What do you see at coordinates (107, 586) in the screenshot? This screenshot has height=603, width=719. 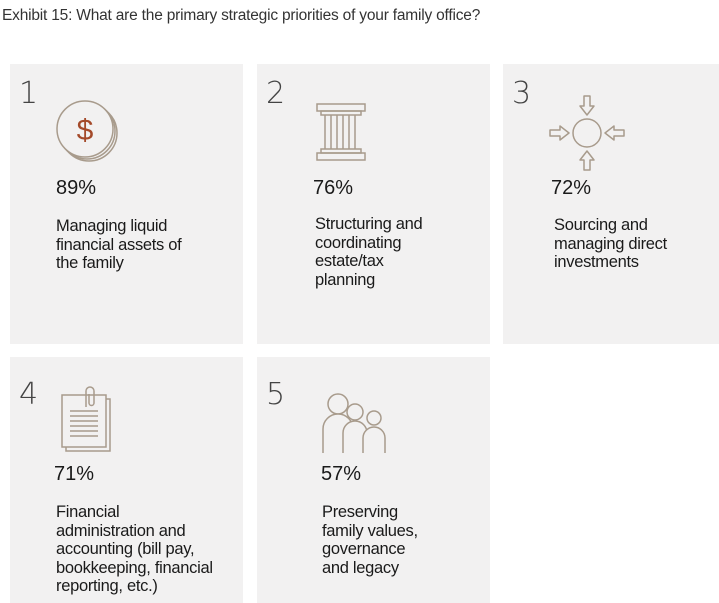 I see `description-line: reporting, etc.)` at bounding box center [107, 586].